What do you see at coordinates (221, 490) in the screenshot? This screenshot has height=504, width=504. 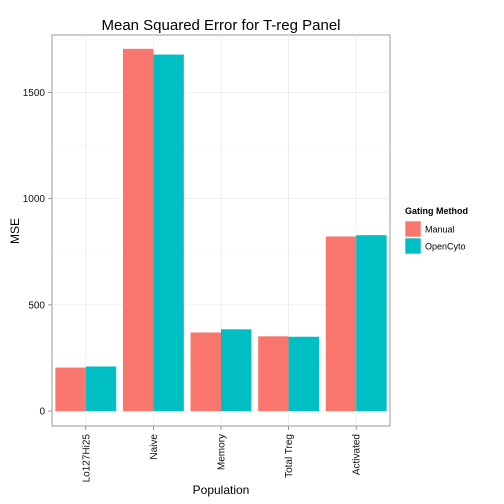 I see `x-axis-title: Population` at bounding box center [221, 490].